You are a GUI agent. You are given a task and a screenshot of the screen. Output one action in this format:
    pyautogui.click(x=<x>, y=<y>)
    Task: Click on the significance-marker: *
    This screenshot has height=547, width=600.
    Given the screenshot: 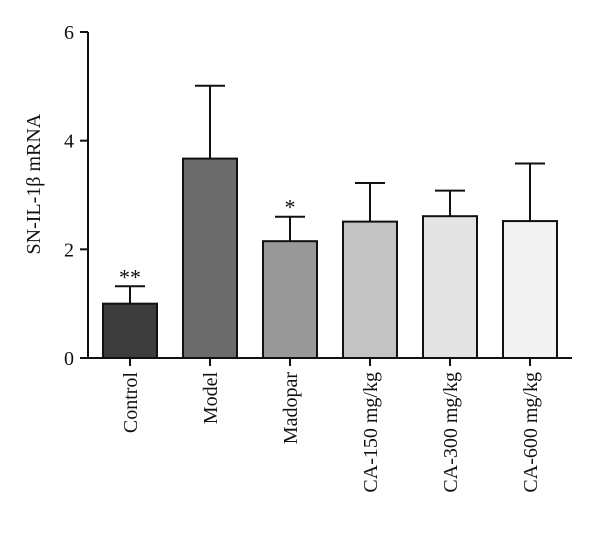 What is the action you would take?
    pyautogui.click(x=290, y=207)
    